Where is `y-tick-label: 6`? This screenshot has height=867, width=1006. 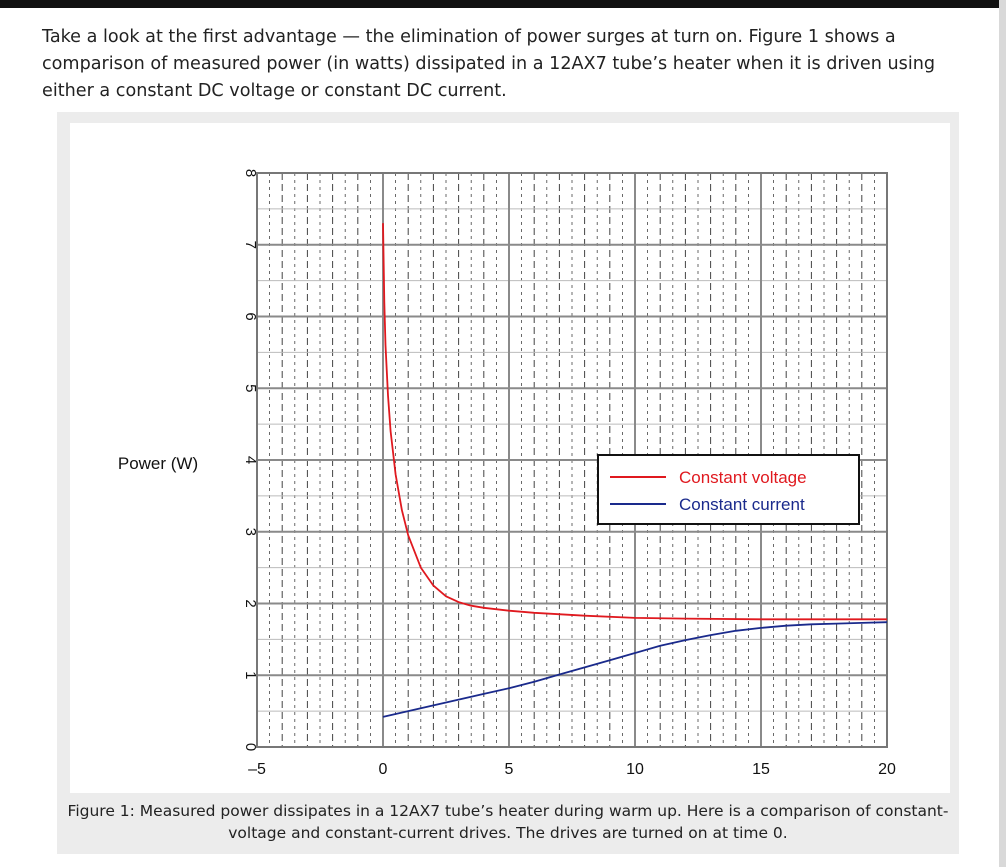 y-tick-label: 6 is located at coordinates (250, 316).